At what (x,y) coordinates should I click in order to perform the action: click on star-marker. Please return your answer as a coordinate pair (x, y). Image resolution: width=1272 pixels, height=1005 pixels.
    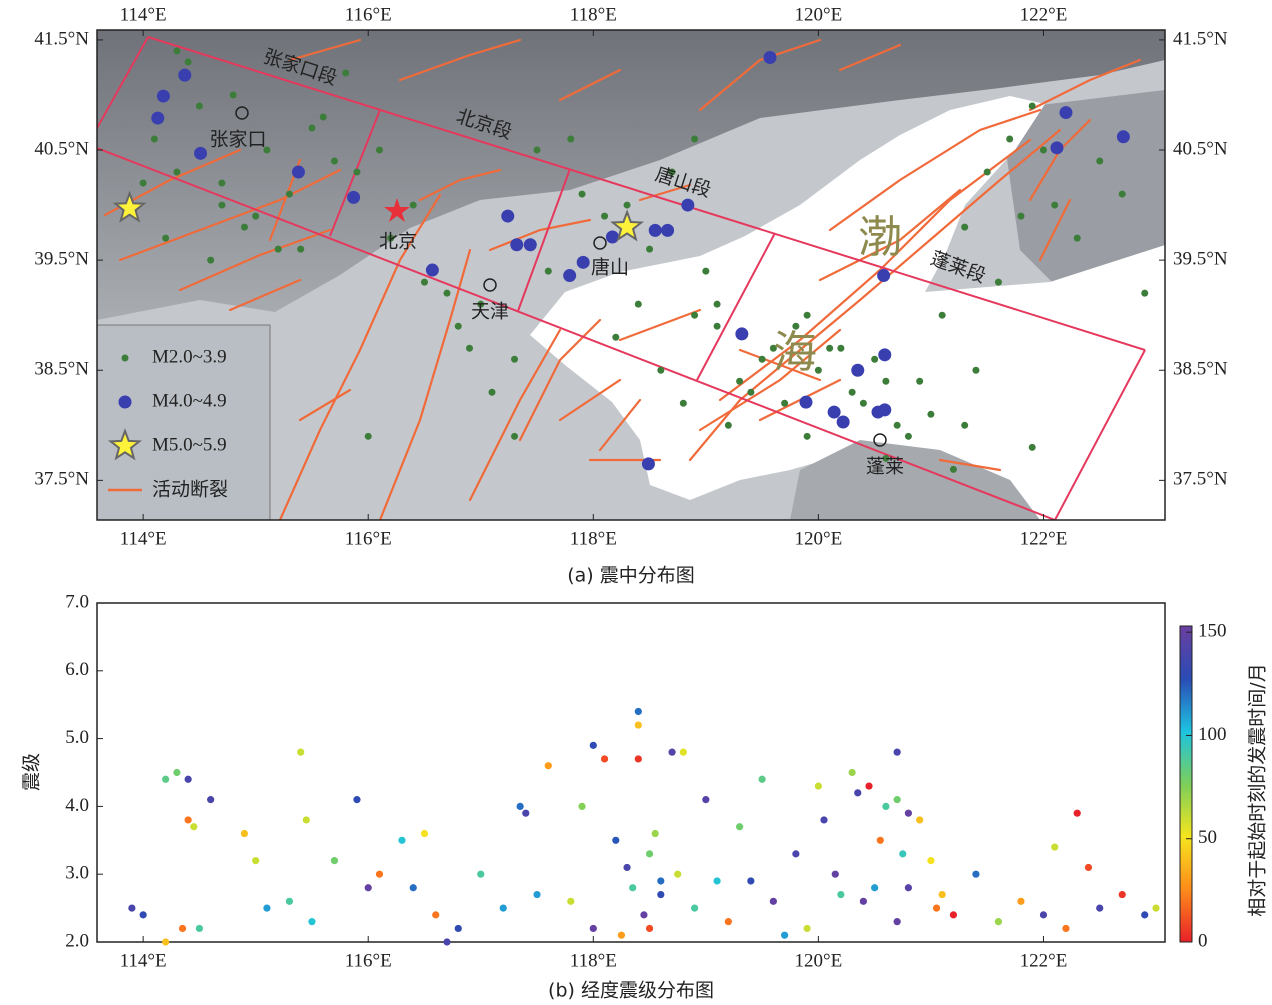
    Looking at the image, I should click on (129, 206).